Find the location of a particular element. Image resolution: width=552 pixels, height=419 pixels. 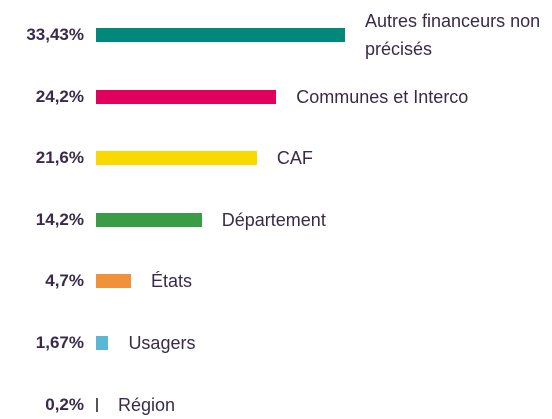

bar-row: 0,2% Région is located at coordinates (276, 405).